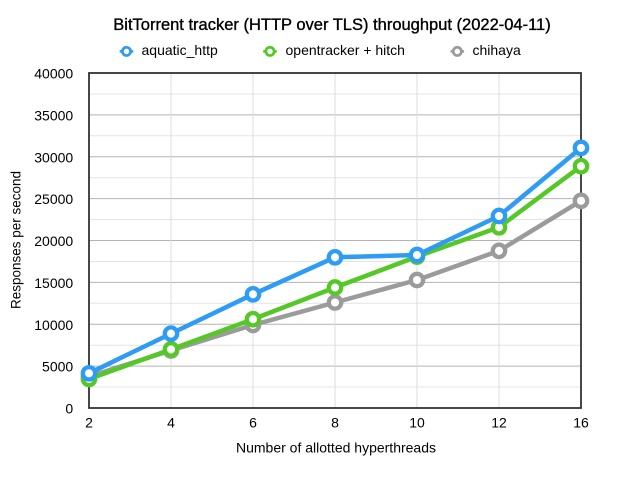 This screenshot has width=624, height=477. What do you see at coordinates (581, 423) in the screenshot?
I see `svg-text: 16` at bounding box center [581, 423].